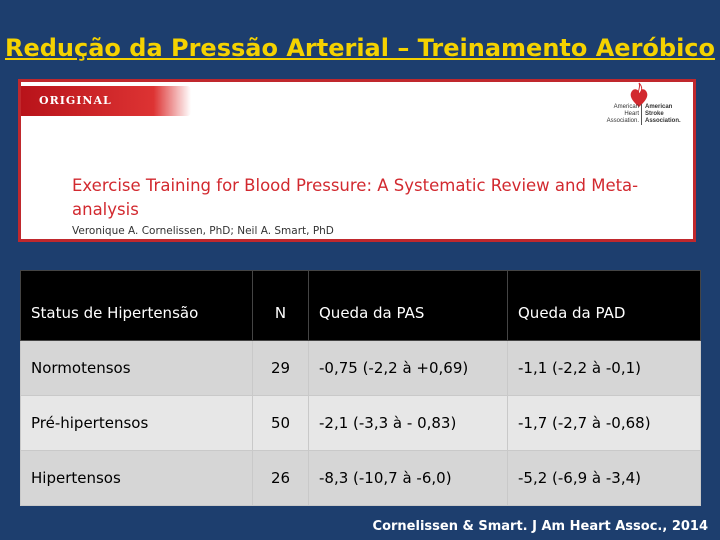 This screenshot has height=540, width=720. I want to click on cell-pas: -2,1 (-3,3 à - 0,83), so click(408, 423).